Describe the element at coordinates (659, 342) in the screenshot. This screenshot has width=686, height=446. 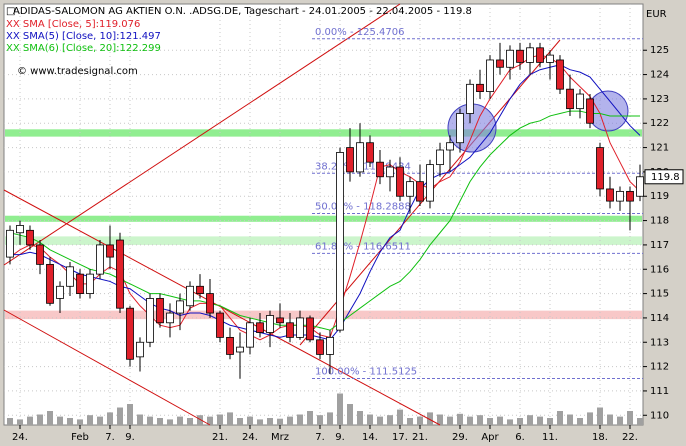
I see `y-tick-label: 113` at that location.